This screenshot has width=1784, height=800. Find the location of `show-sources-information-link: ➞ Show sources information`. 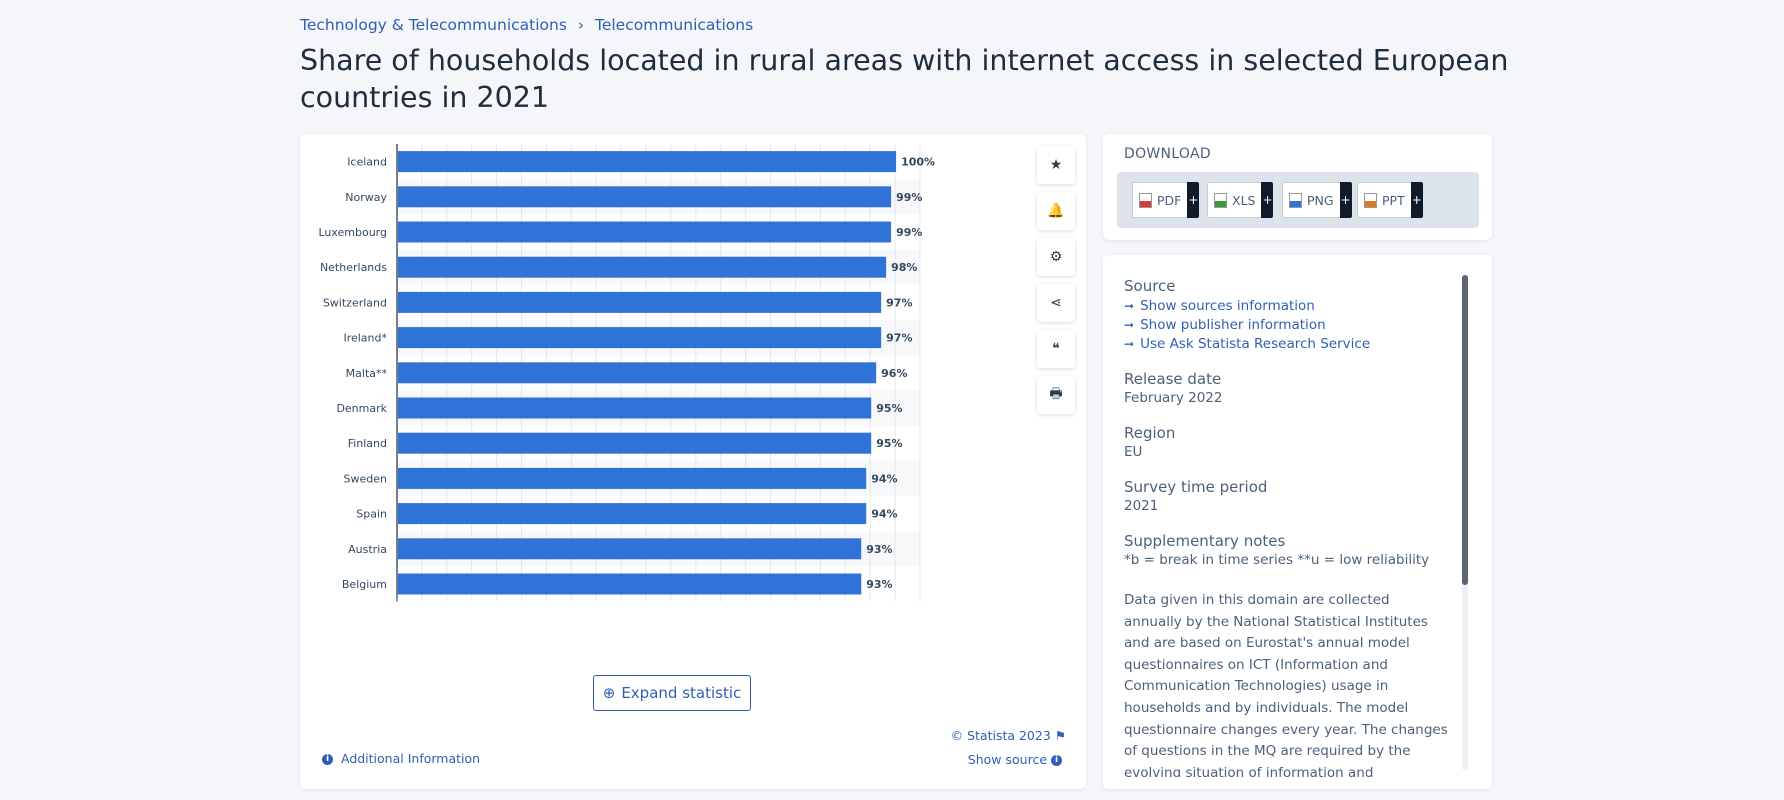

show-sources-information-link: ➞ Show sources information is located at coordinates (1286, 306).